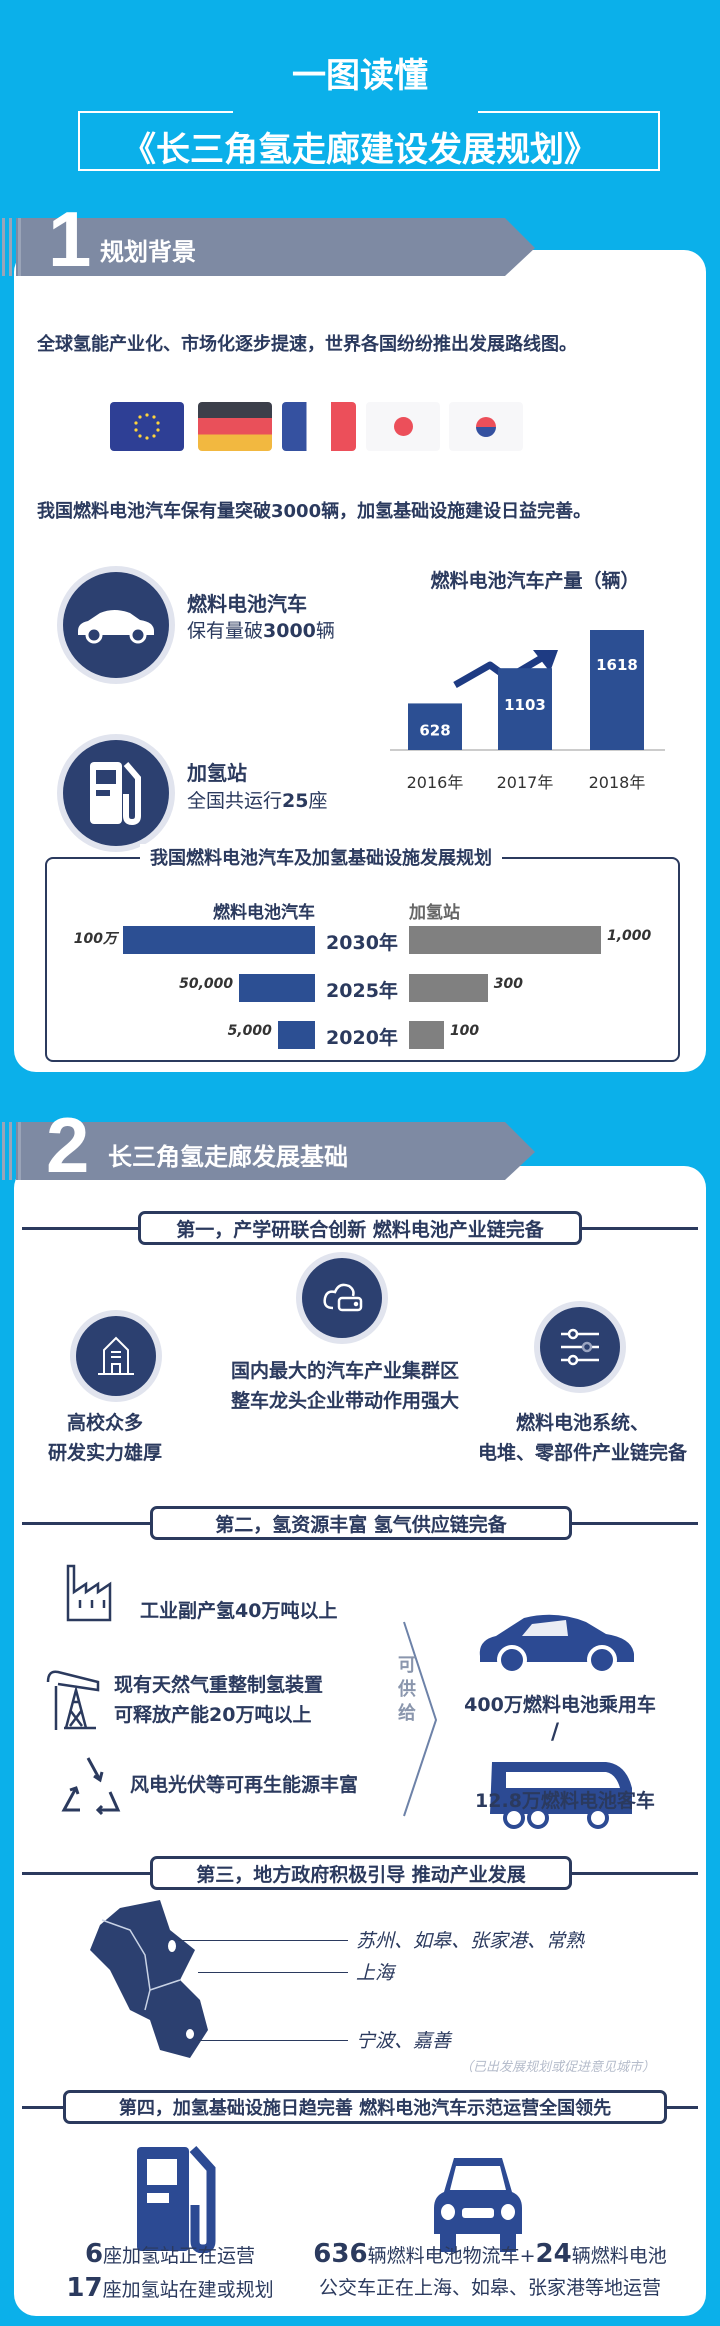 The width and height of the screenshot is (720, 2326). Describe the element at coordinates (580, 1347) in the screenshot. I see `sliders-icon` at that location.